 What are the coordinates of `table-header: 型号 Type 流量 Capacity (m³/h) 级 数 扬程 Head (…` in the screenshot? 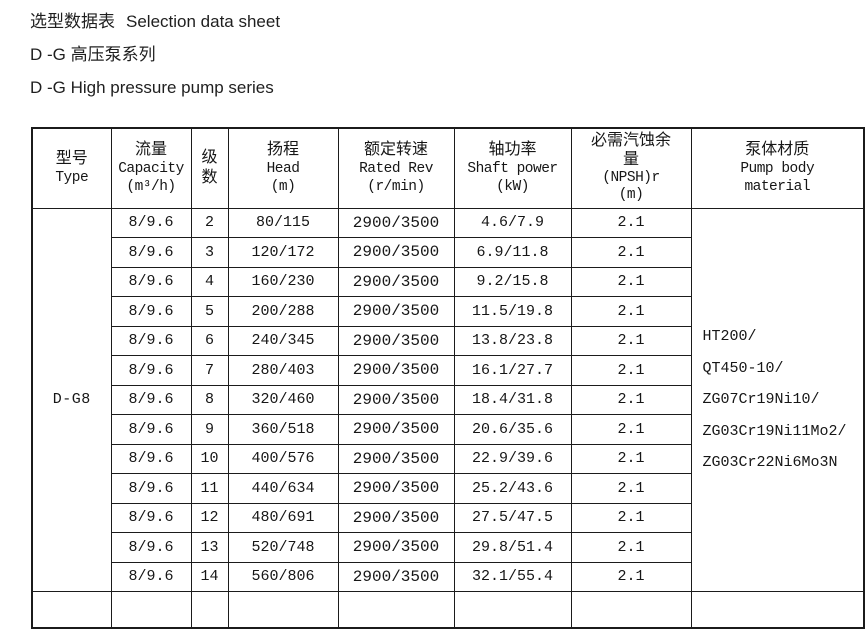 It's located at (448, 168).